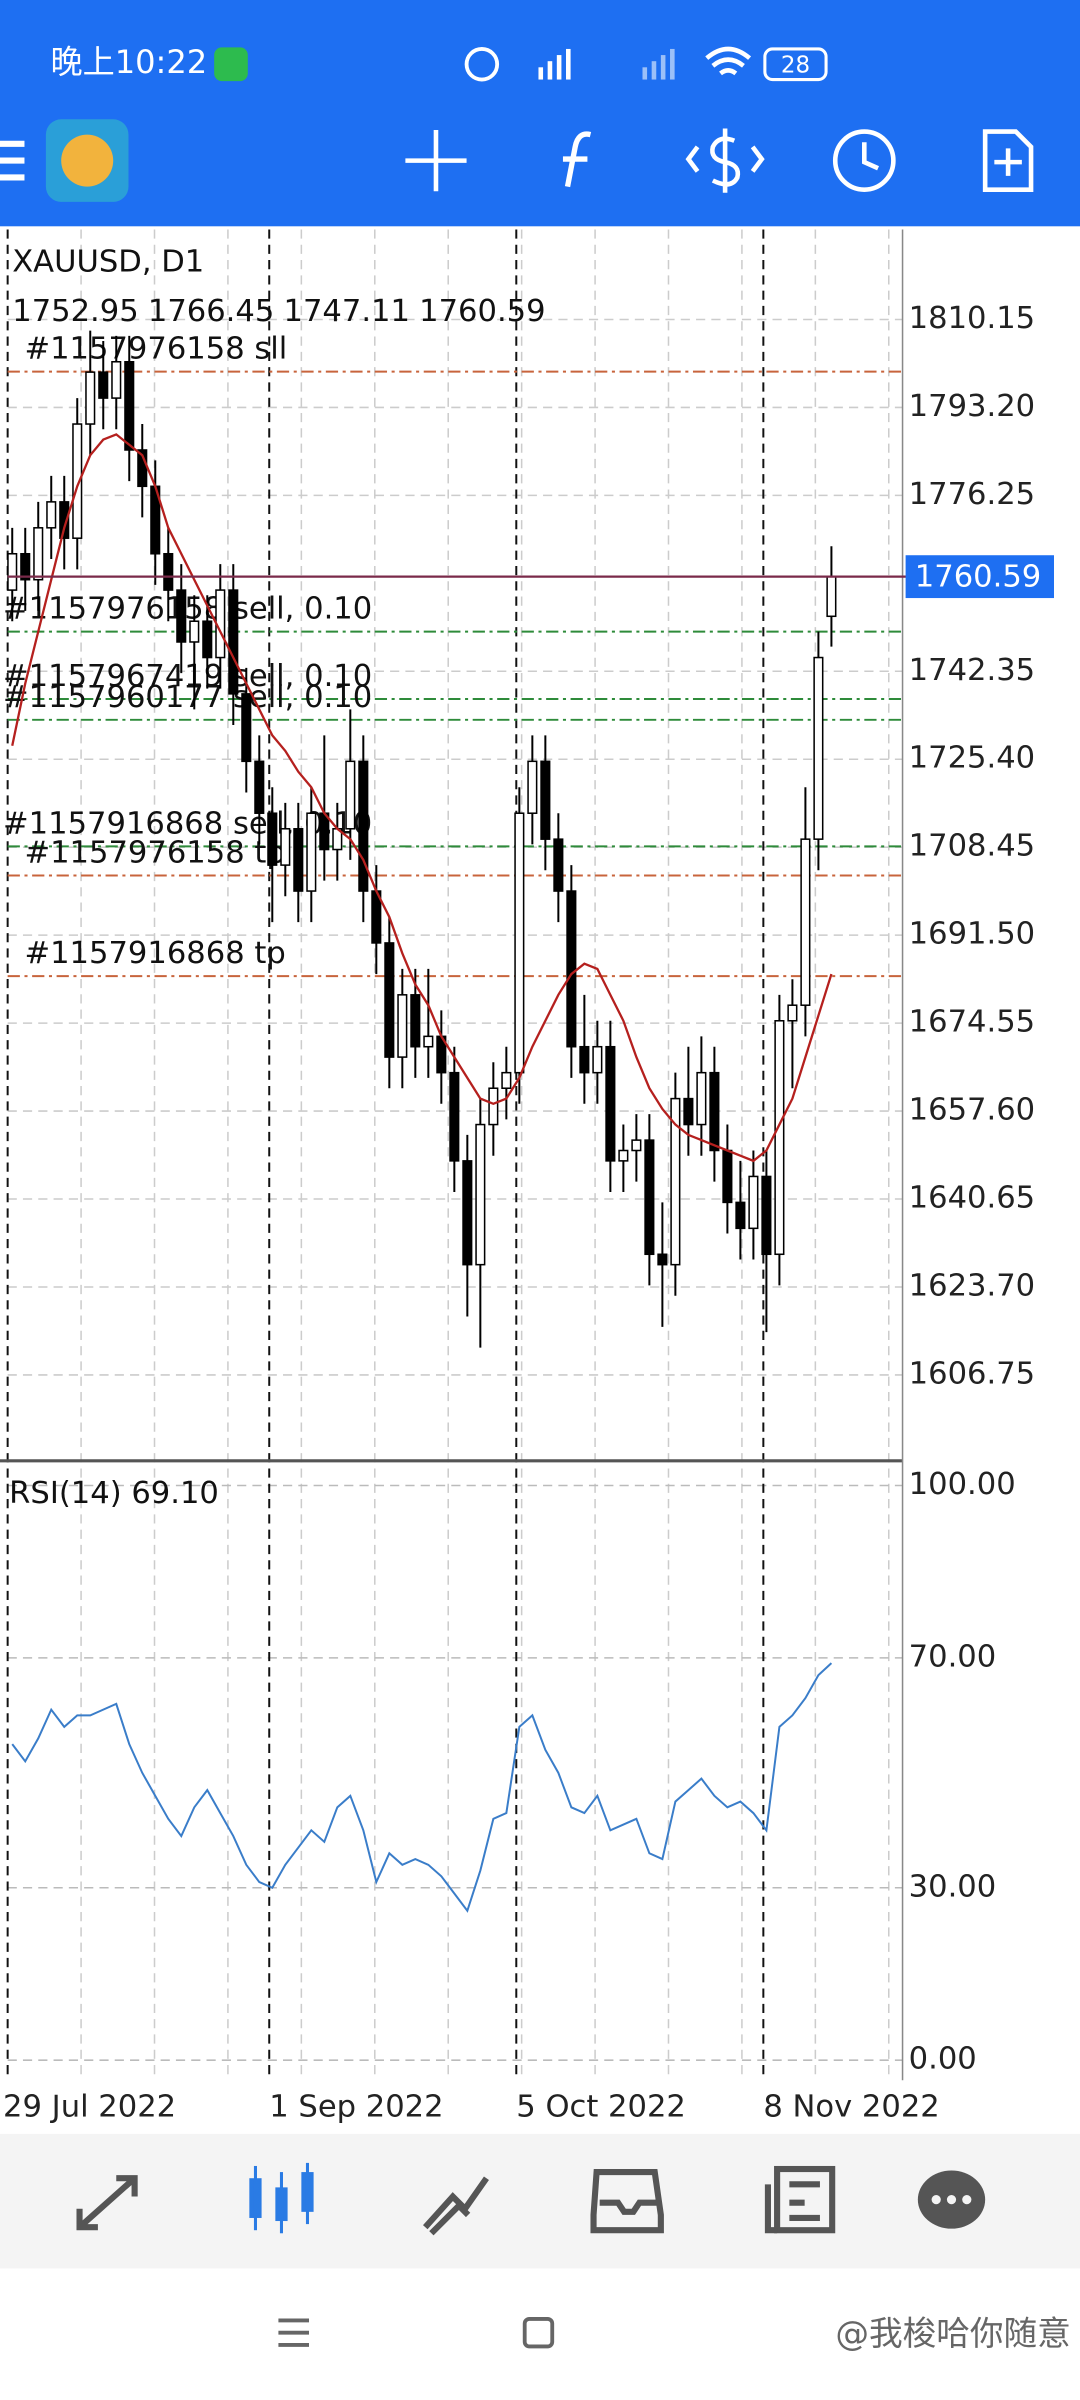  What do you see at coordinates (108, 262) in the screenshot?
I see `chart-title: XAUUSD, D1` at bounding box center [108, 262].